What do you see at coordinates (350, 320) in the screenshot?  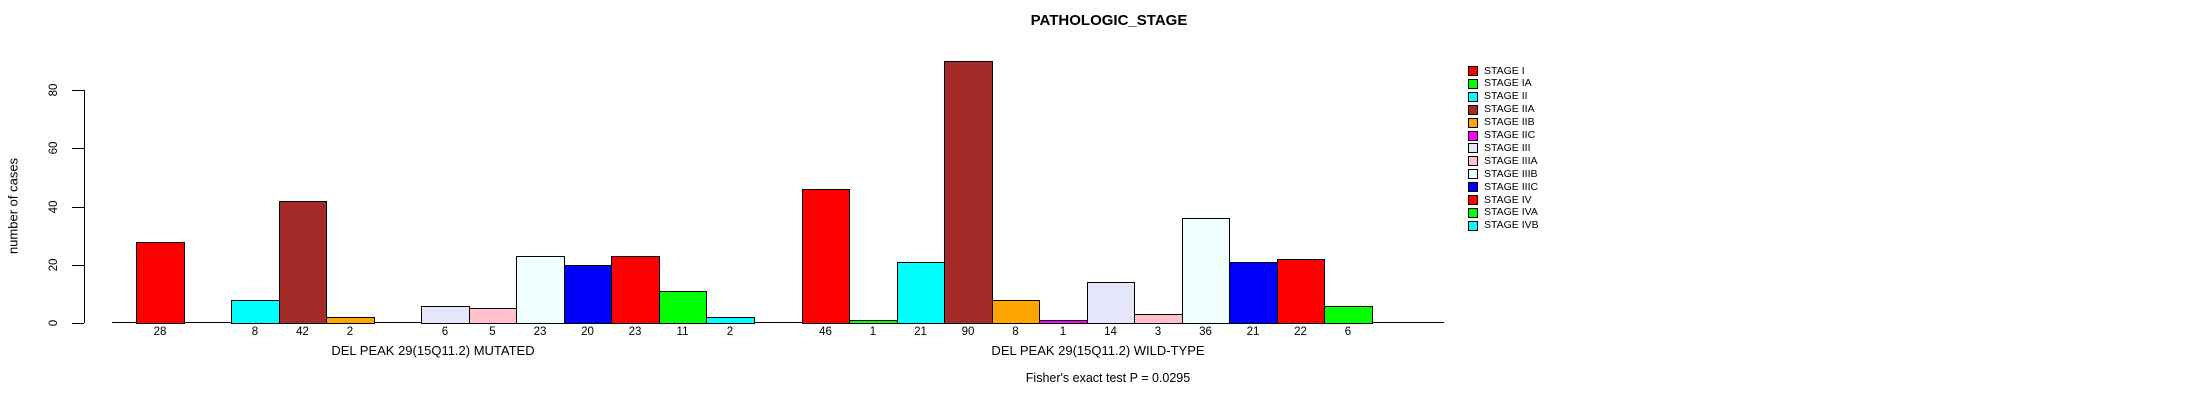 I see `bar-mutated-stage-iib` at bounding box center [350, 320].